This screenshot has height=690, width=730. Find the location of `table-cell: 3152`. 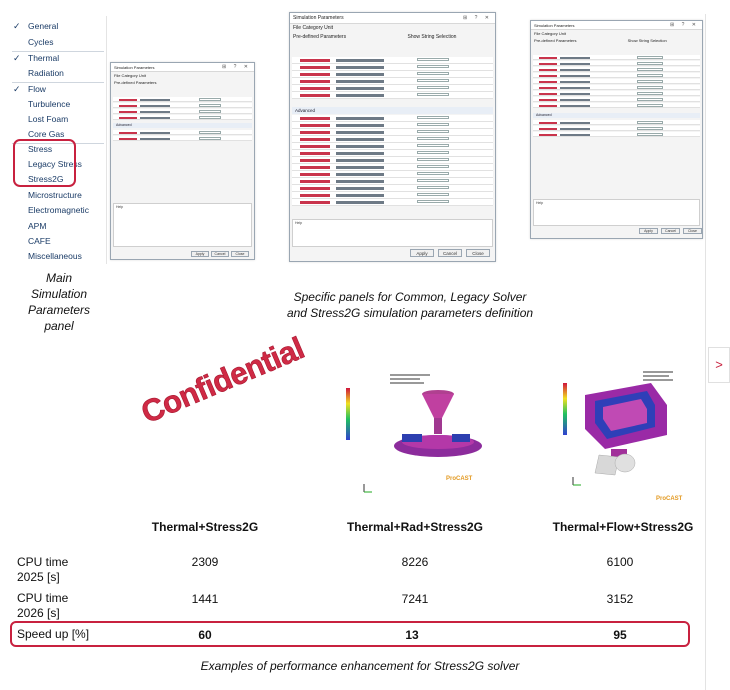

table-cell: 3152 is located at coordinates (620, 599).